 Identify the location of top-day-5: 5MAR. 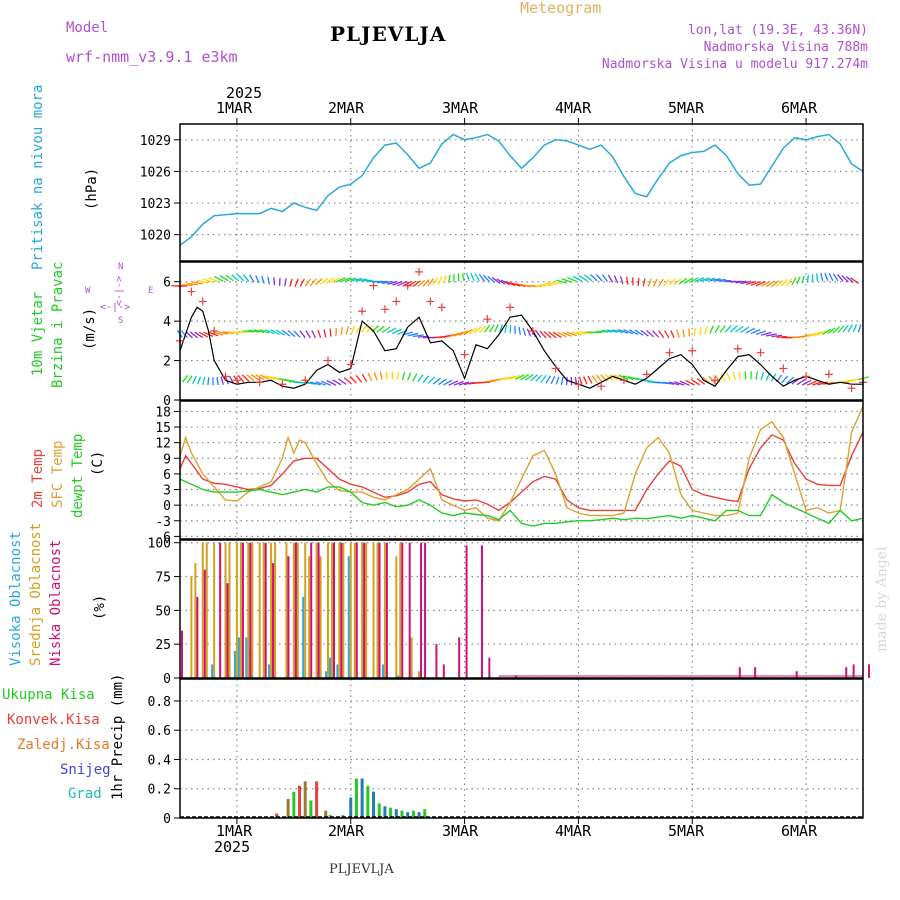
(686, 108).